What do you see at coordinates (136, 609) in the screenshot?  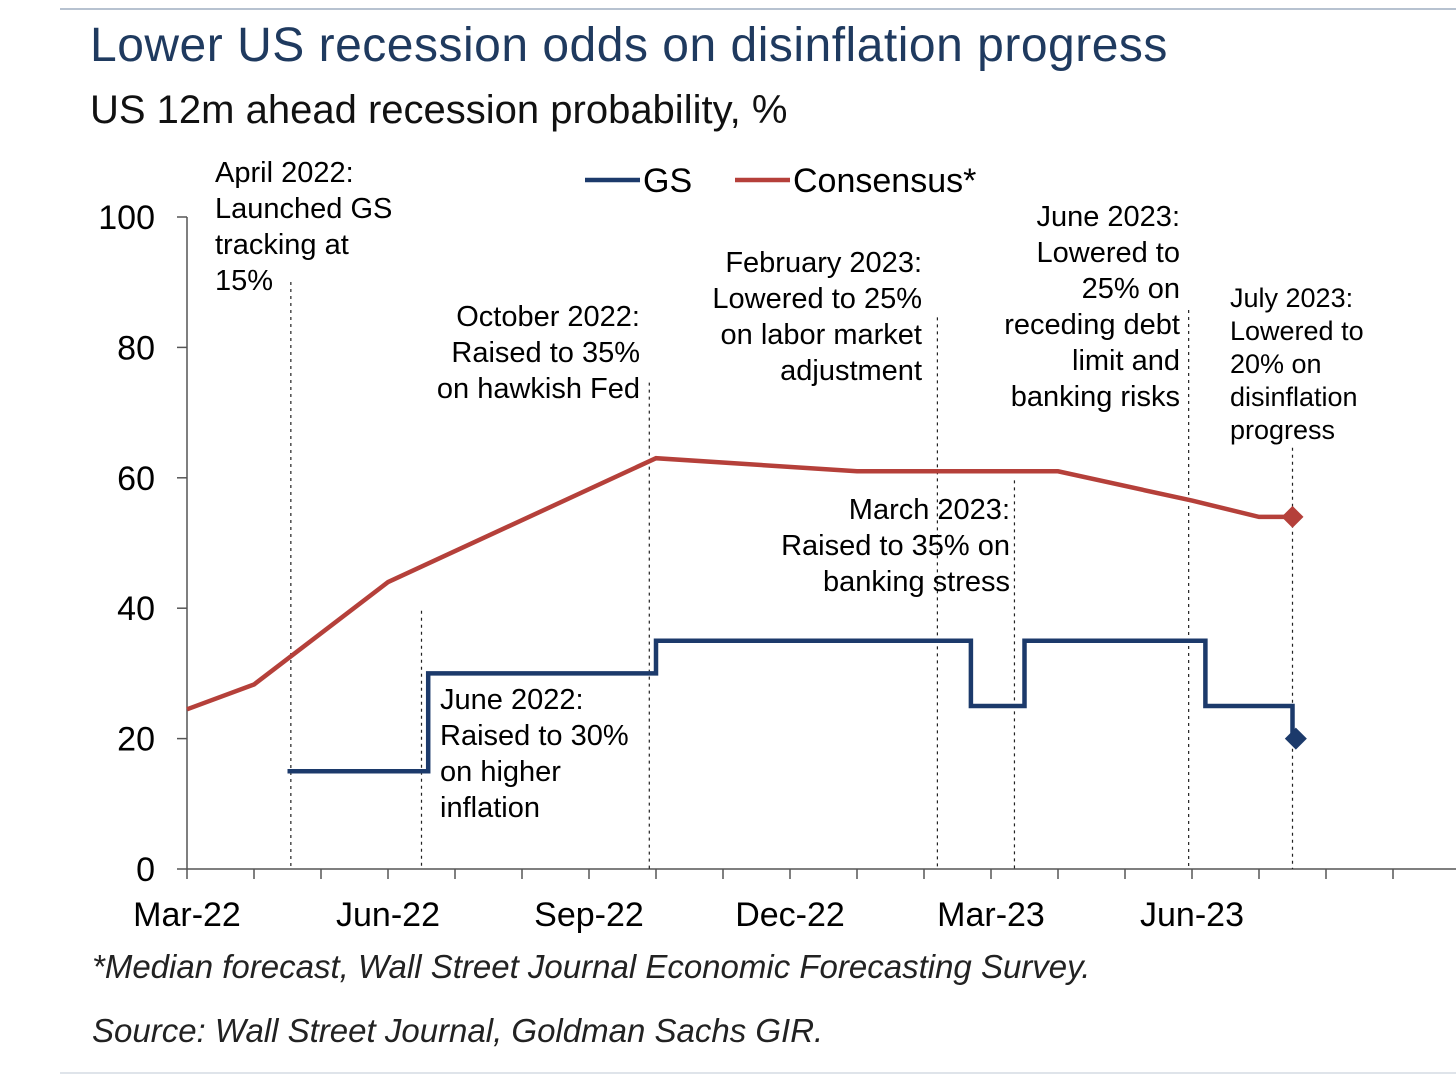 I see `y-tick-label: 40` at bounding box center [136, 609].